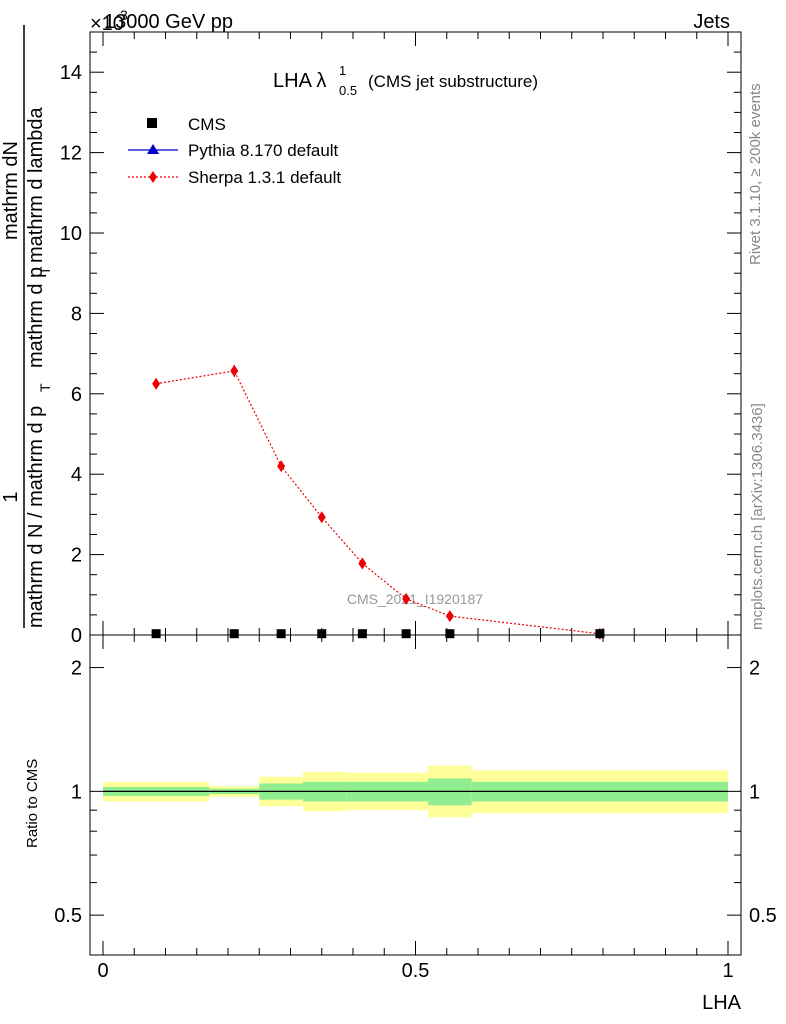 This screenshot has width=786, height=1024. I want to click on exponent-power: 3, so click(124, 15).